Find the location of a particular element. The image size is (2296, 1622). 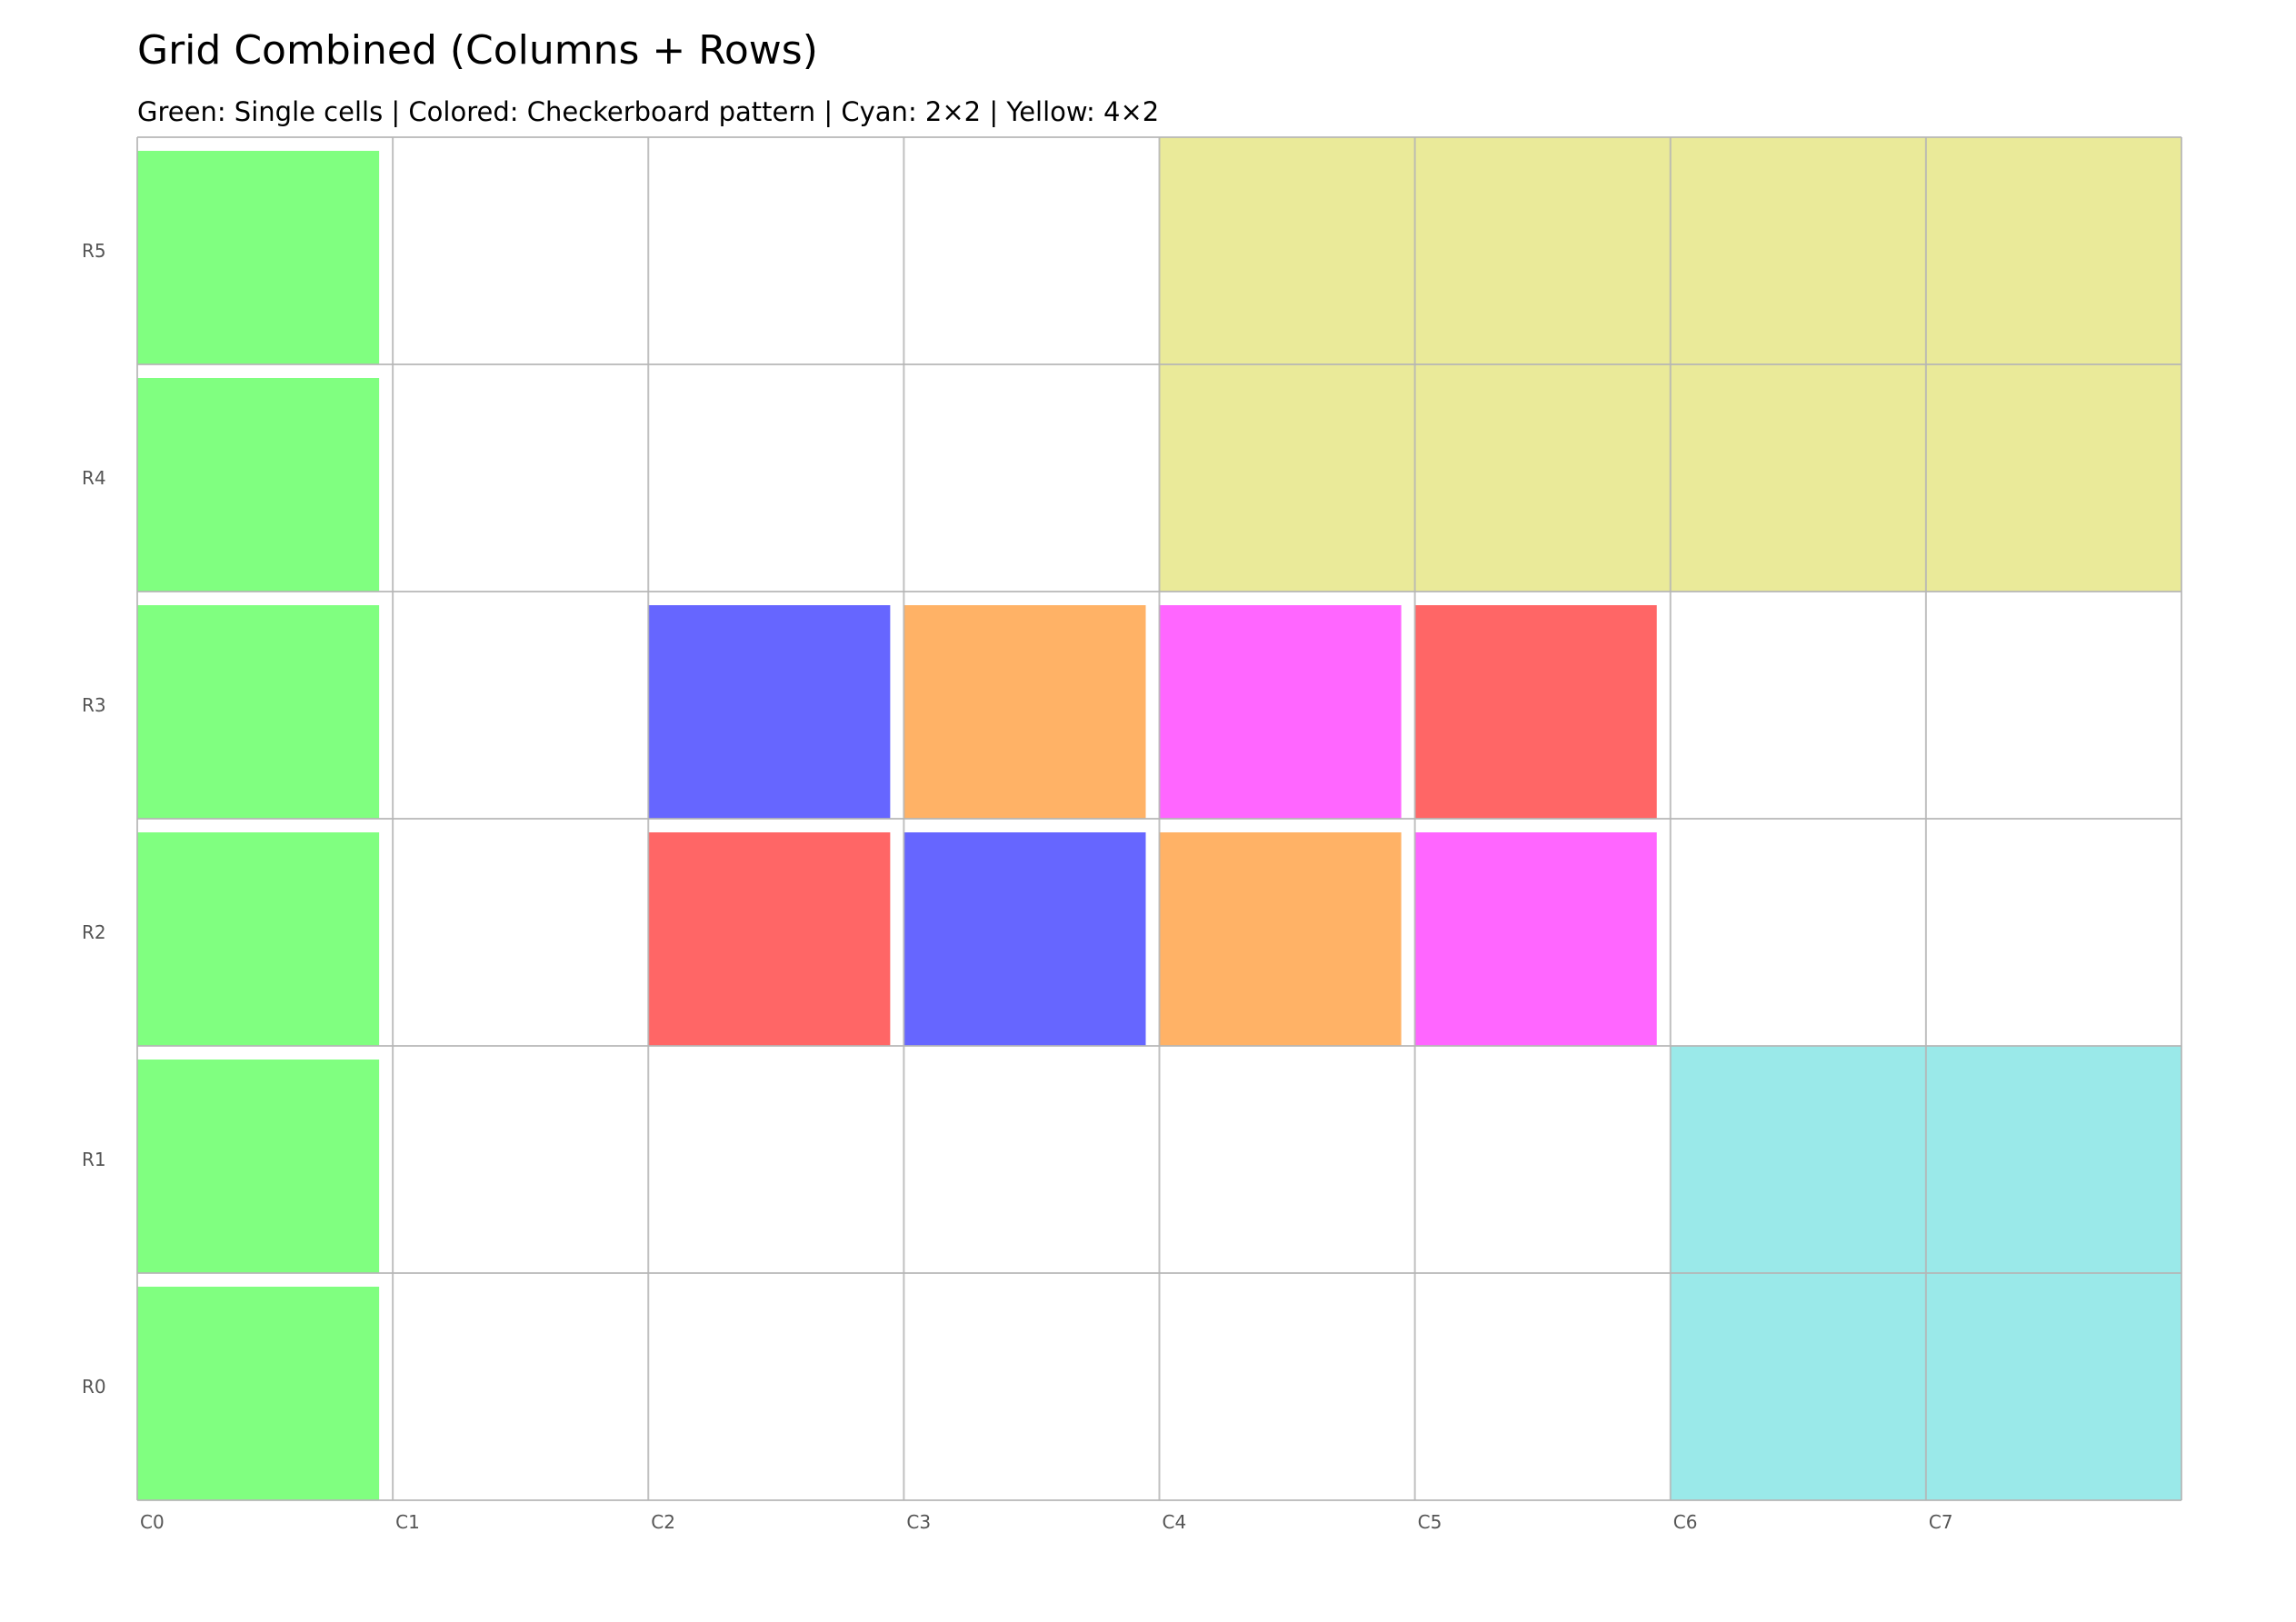

column-label-c4: C4 is located at coordinates (1175, 1522).